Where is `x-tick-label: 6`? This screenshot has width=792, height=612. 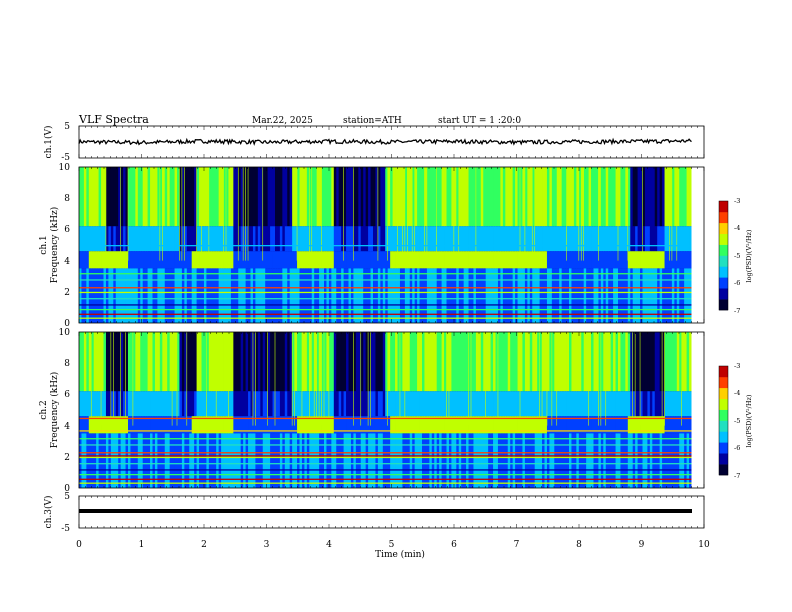
x-tick-label: 6 is located at coordinates (454, 545).